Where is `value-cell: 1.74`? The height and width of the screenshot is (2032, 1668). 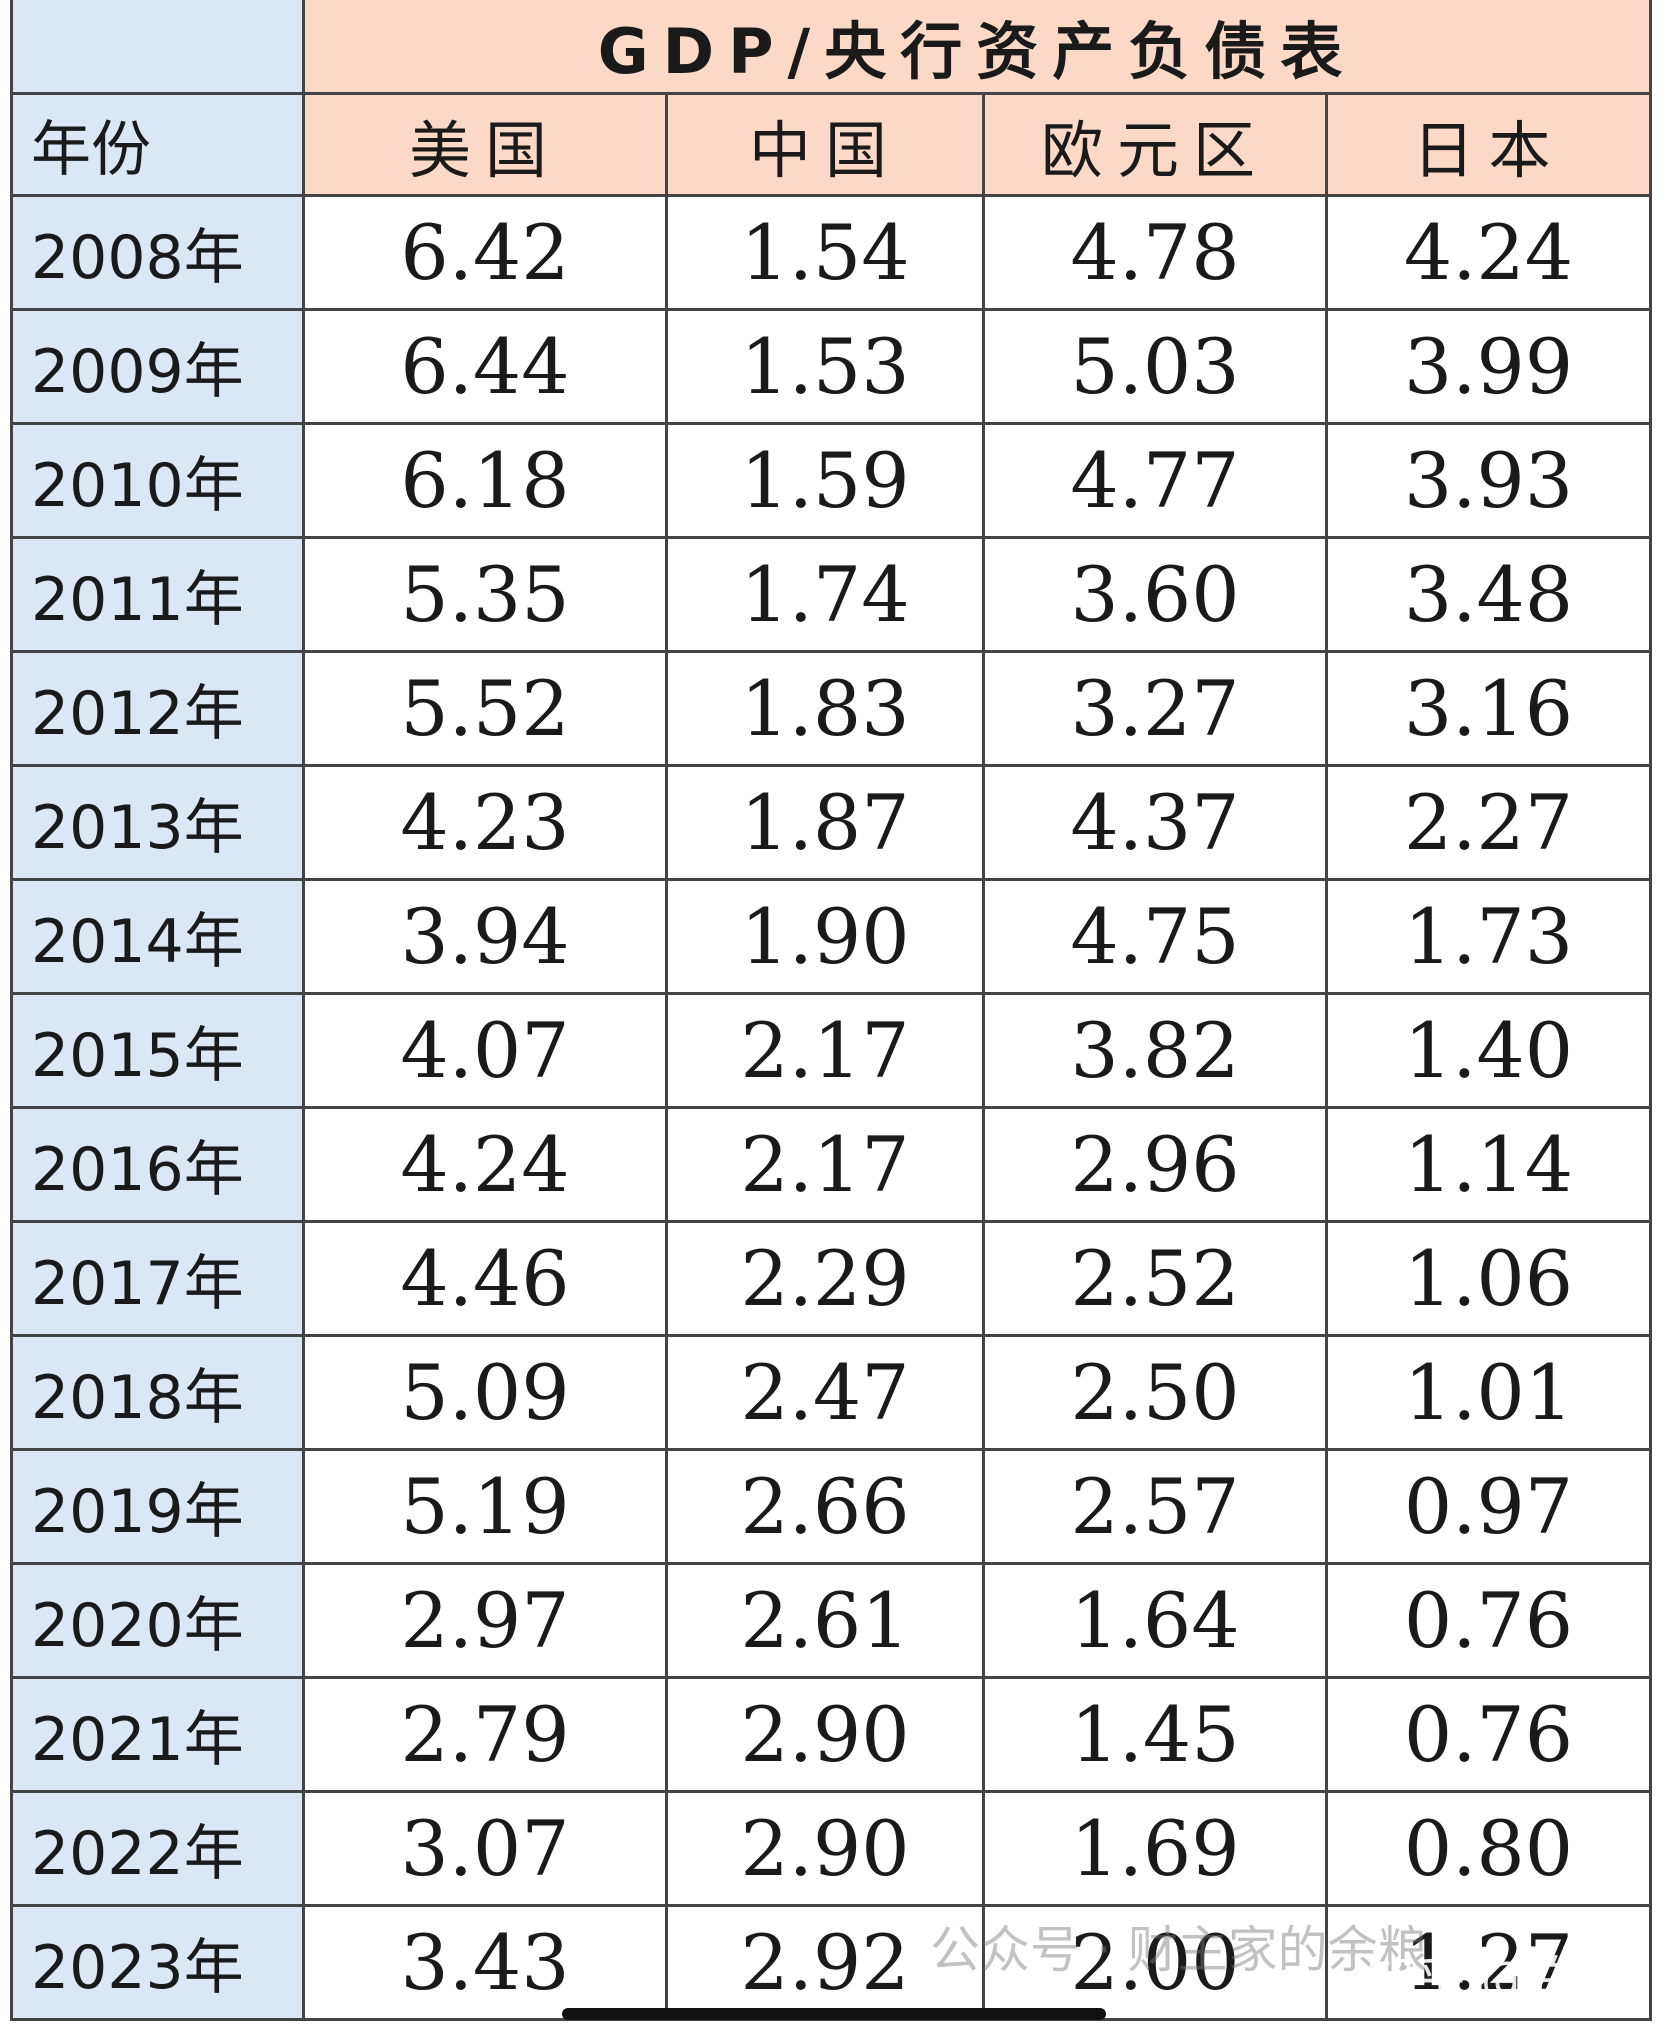
value-cell: 1.74 is located at coordinates (826, 596).